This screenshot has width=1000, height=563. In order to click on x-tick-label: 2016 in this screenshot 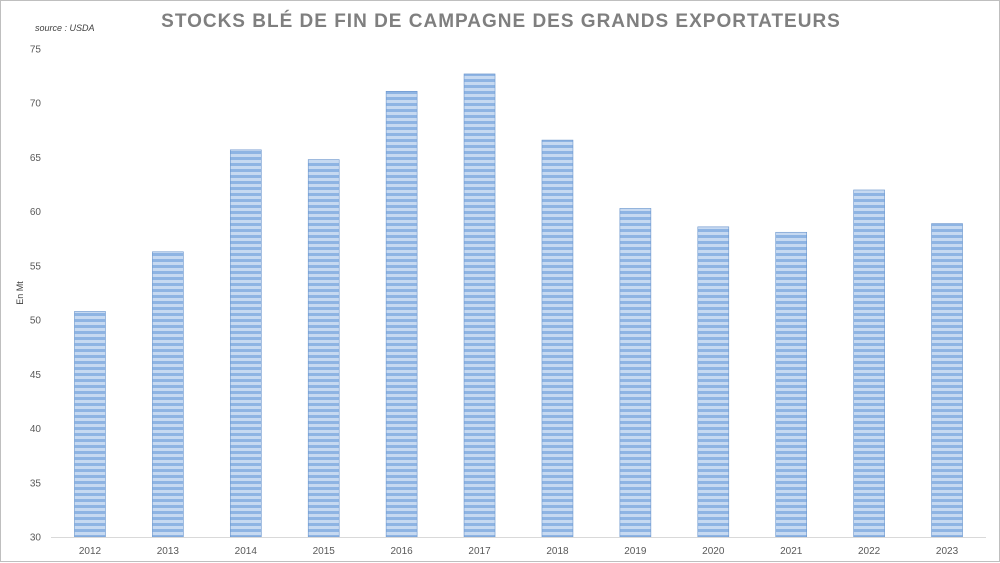, I will do `click(402, 551)`.